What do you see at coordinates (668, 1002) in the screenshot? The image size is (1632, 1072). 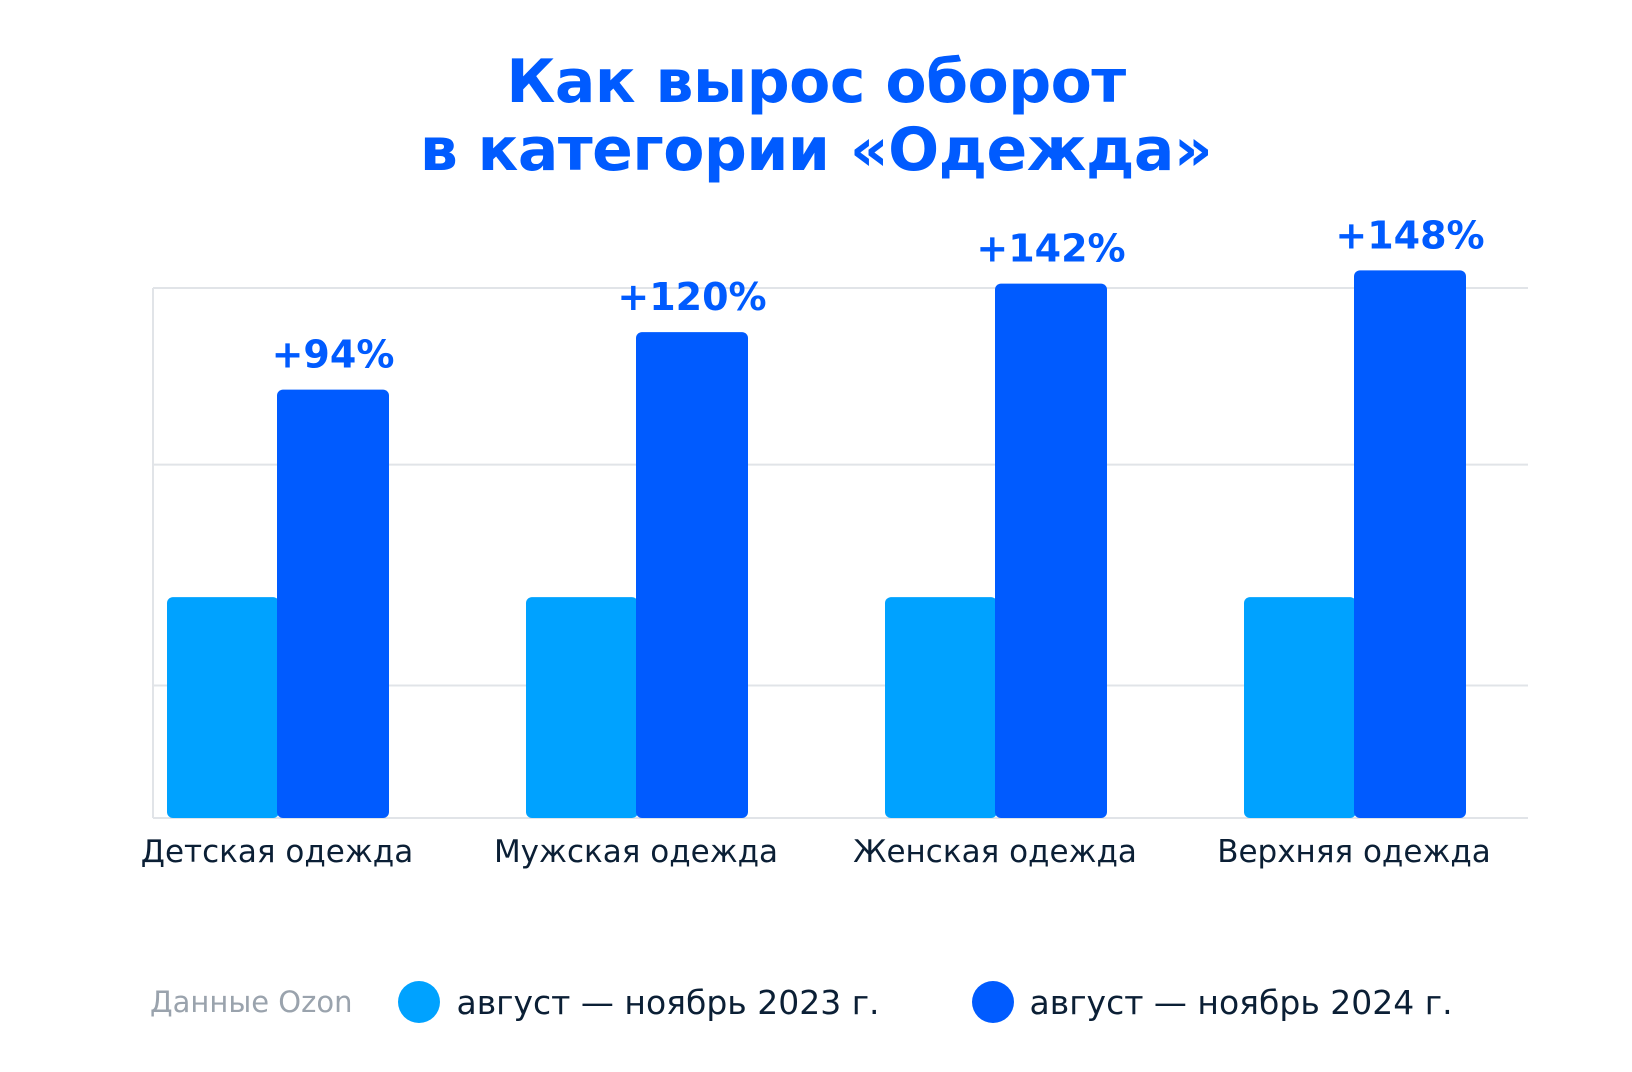 I see `legend-label-2023: август — ноябрь 2023 г.` at bounding box center [668, 1002].